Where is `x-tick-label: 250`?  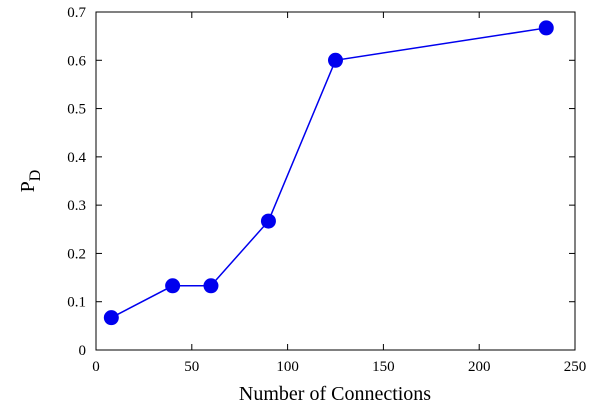
x-tick-label: 250 is located at coordinates (575, 367).